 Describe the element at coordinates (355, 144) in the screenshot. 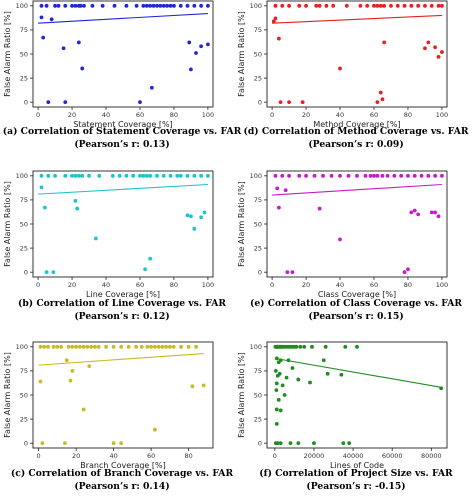

I see `panel-caption-pearson: (Pearson’s r: 0.09)` at that location.